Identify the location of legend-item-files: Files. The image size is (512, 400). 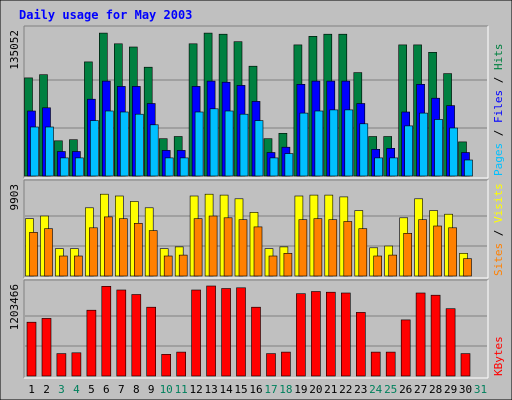
(498, 106).